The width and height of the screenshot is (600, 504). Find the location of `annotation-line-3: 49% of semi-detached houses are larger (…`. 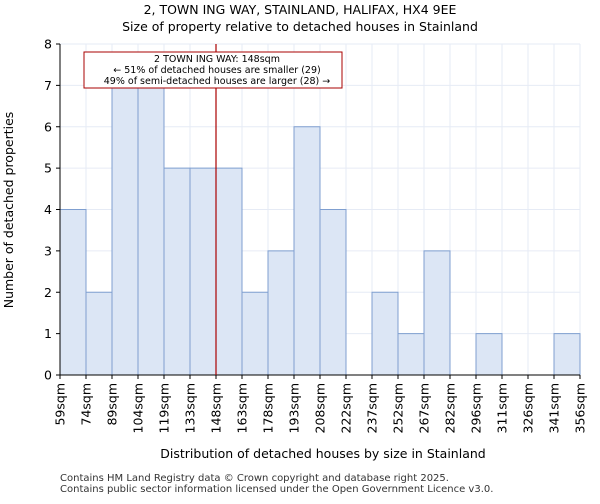

annotation-line-3: 49% of semi-detached houses are larger (… is located at coordinates (217, 81).